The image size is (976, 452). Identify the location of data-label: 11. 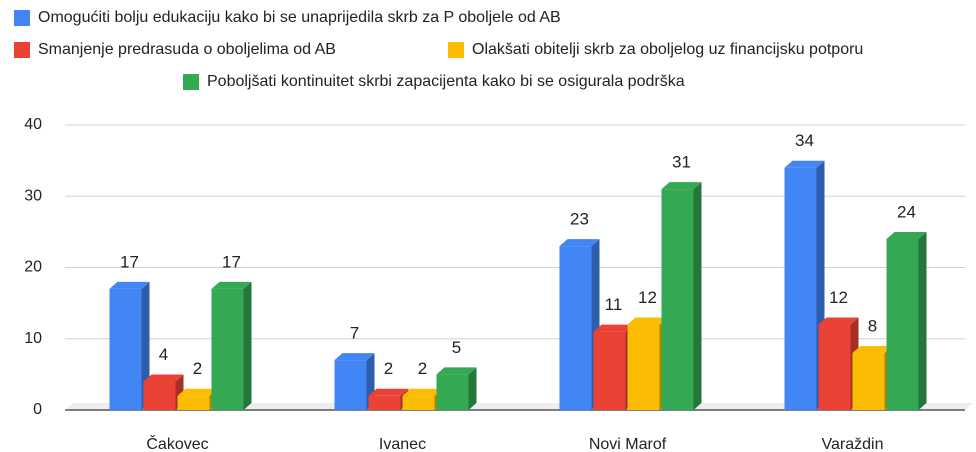
(614, 304).